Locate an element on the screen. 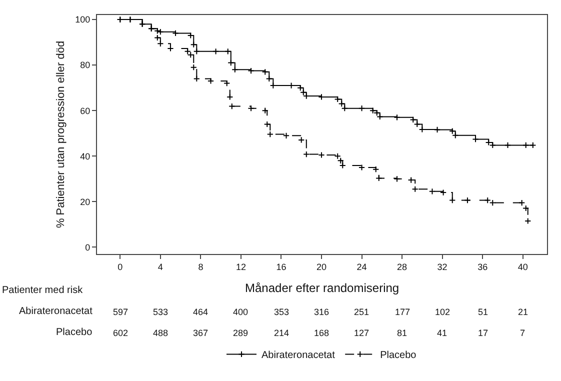 The height and width of the screenshot is (381, 561). text: 51 is located at coordinates (483, 312).